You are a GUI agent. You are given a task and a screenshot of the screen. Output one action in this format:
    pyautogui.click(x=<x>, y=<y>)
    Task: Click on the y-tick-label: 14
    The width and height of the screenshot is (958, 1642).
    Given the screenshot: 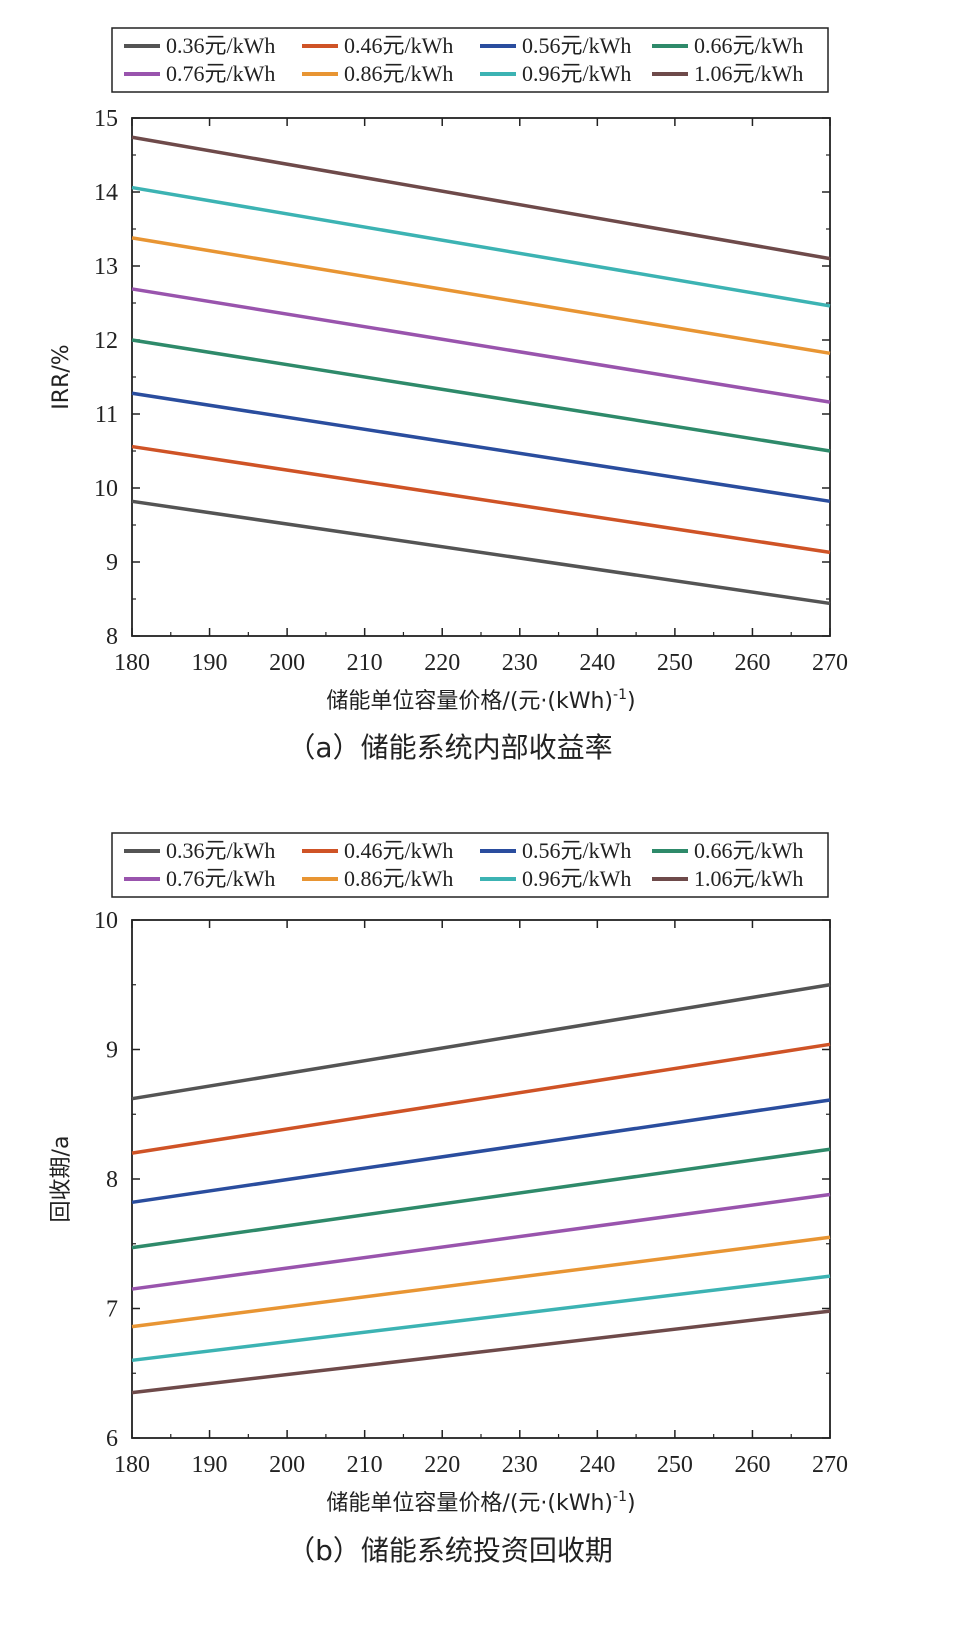 What is the action you would take?
    pyautogui.click(x=106, y=193)
    